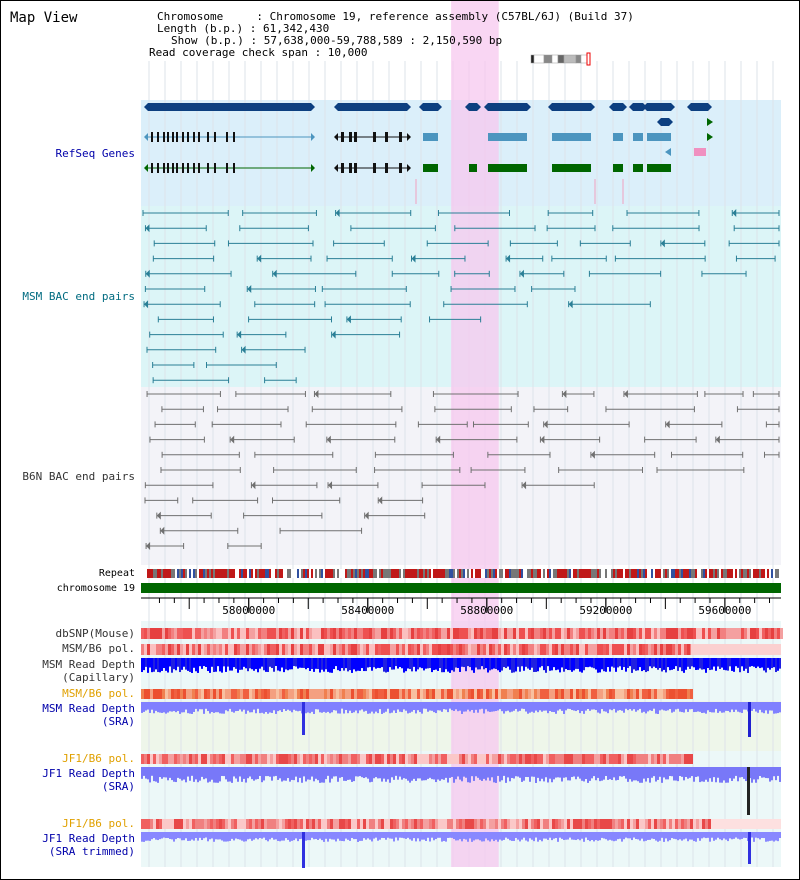  Describe the element at coordinates (78, 476) in the screenshot. I see `track-label-b6n-bac: B6N BAC end pairs` at that location.